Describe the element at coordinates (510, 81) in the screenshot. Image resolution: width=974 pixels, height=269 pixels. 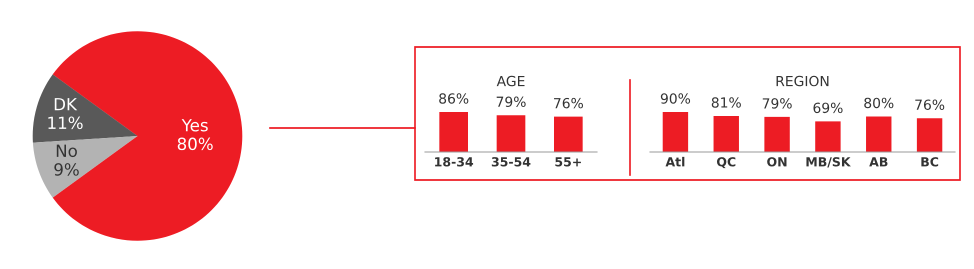
I see `chart-title: AGE` at that location.